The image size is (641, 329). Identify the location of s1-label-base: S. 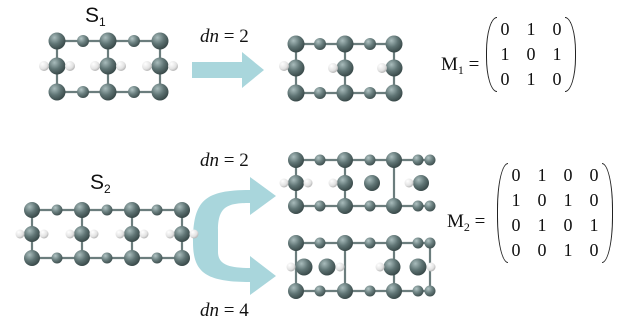
(92, 15).